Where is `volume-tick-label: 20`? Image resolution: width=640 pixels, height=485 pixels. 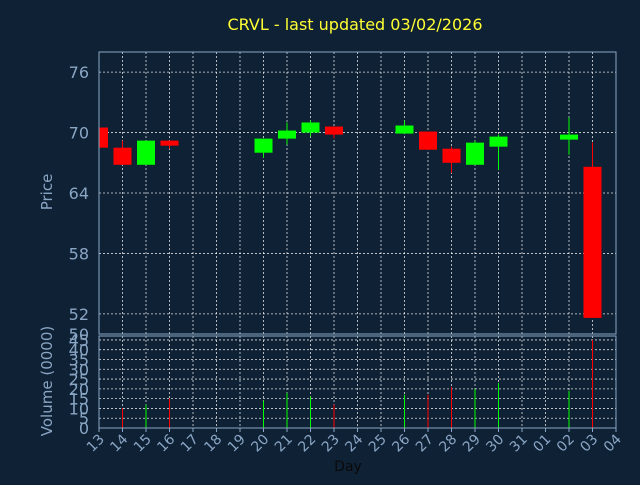
volume-tick-label: 20 is located at coordinates (79, 389).